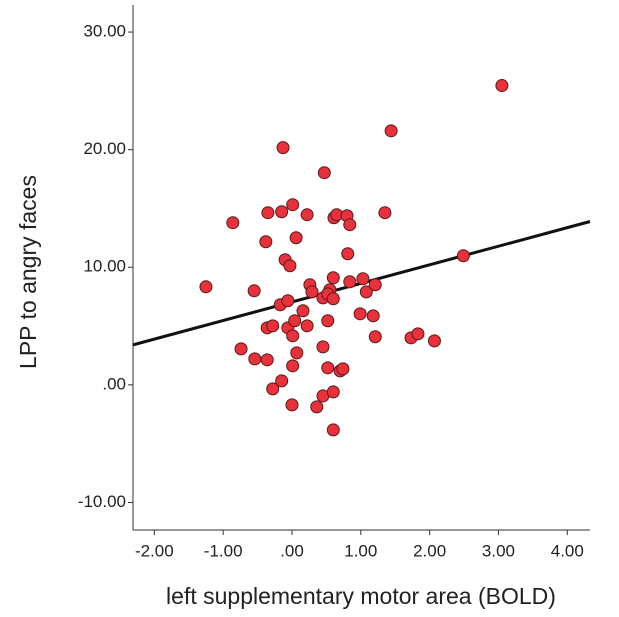 This screenshot has height=617, width=619. What do you see at coordinates (102, 501) in the screenshot?
I see `y-tick-label: -10.00` at bounding box center [102, 501].